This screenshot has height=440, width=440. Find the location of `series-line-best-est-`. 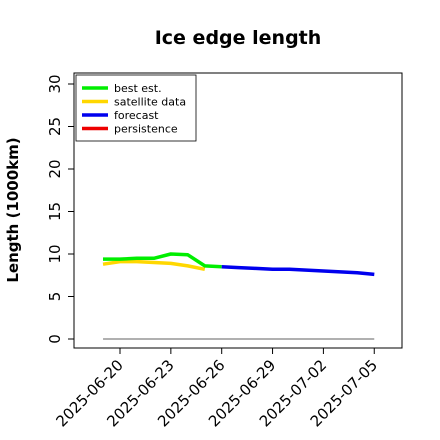

series-line-best-est- is located at coordinates (162, 260).